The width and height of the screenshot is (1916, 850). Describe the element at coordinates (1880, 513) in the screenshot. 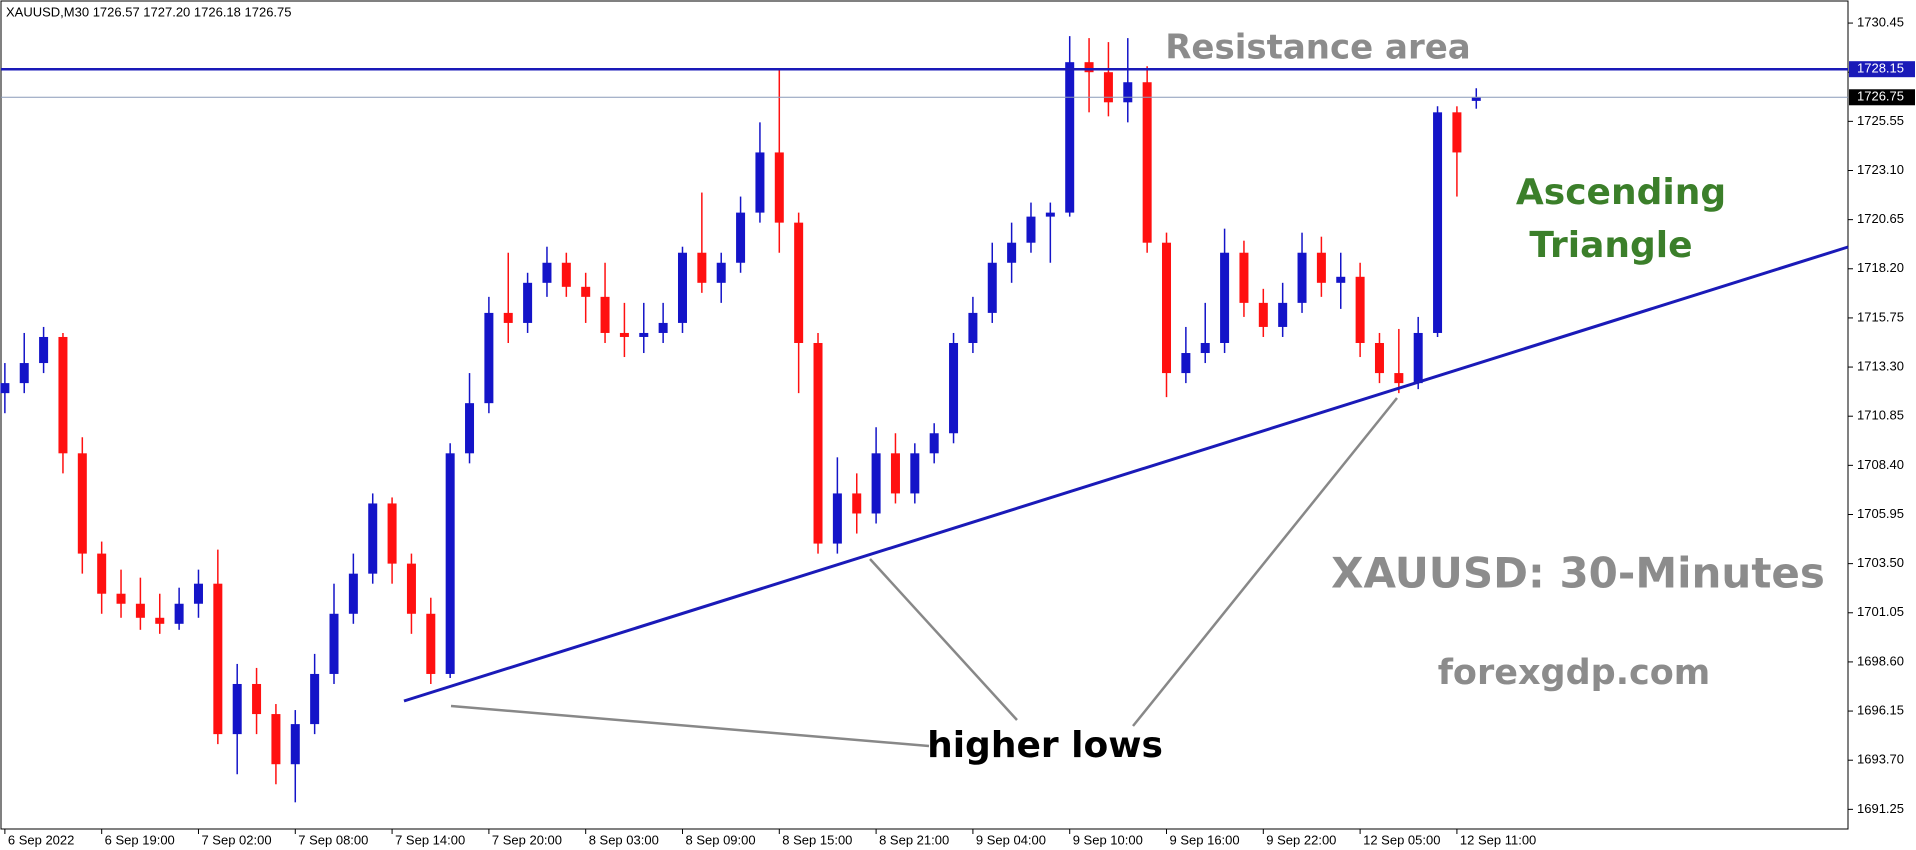

I see `y-tick-label: 1705.95` at that location.